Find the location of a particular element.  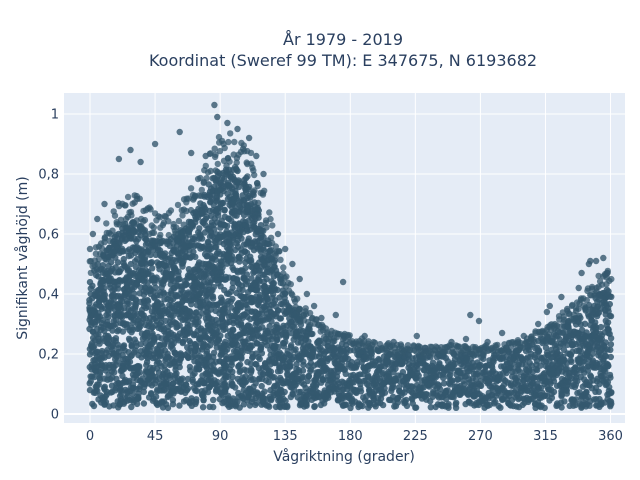

x-tick-label: 45 is located at coordinates (155, 436).